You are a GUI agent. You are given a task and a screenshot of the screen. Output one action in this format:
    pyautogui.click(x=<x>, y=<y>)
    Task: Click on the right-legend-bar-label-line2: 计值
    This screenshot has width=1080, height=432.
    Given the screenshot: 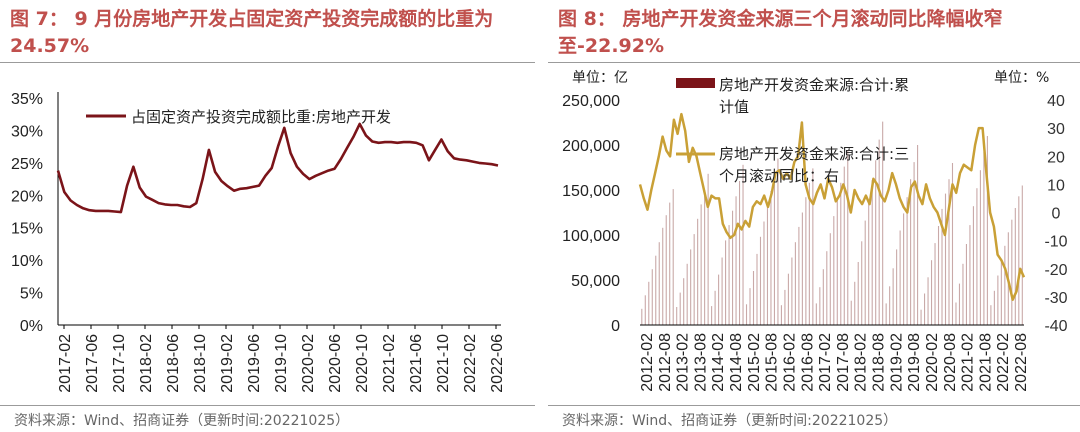 What is the action you would take?
    pyautogui.click(x=734, y=107)
    